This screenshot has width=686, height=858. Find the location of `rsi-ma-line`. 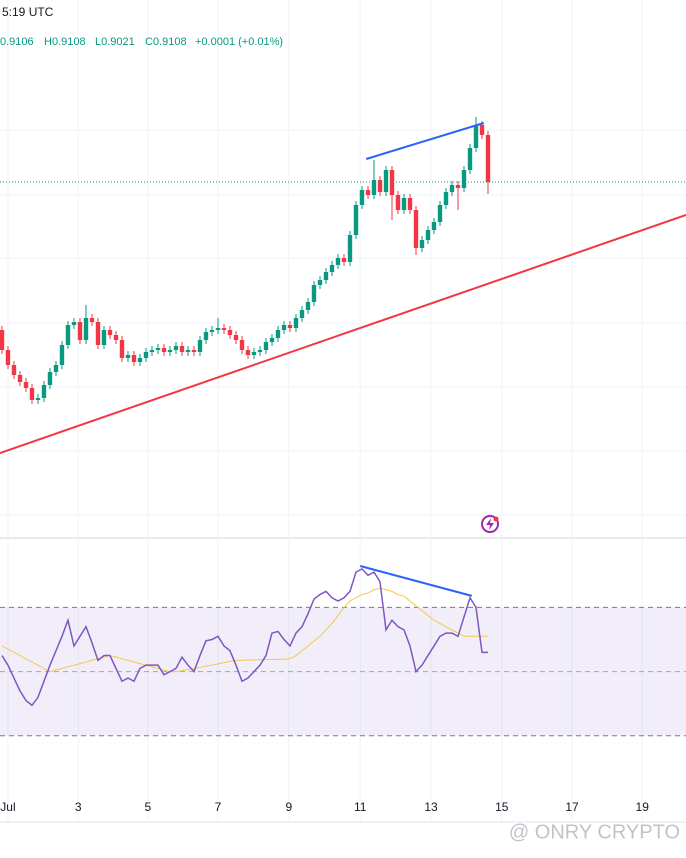

rsi-ma-line is located at coordinates (244, 630).